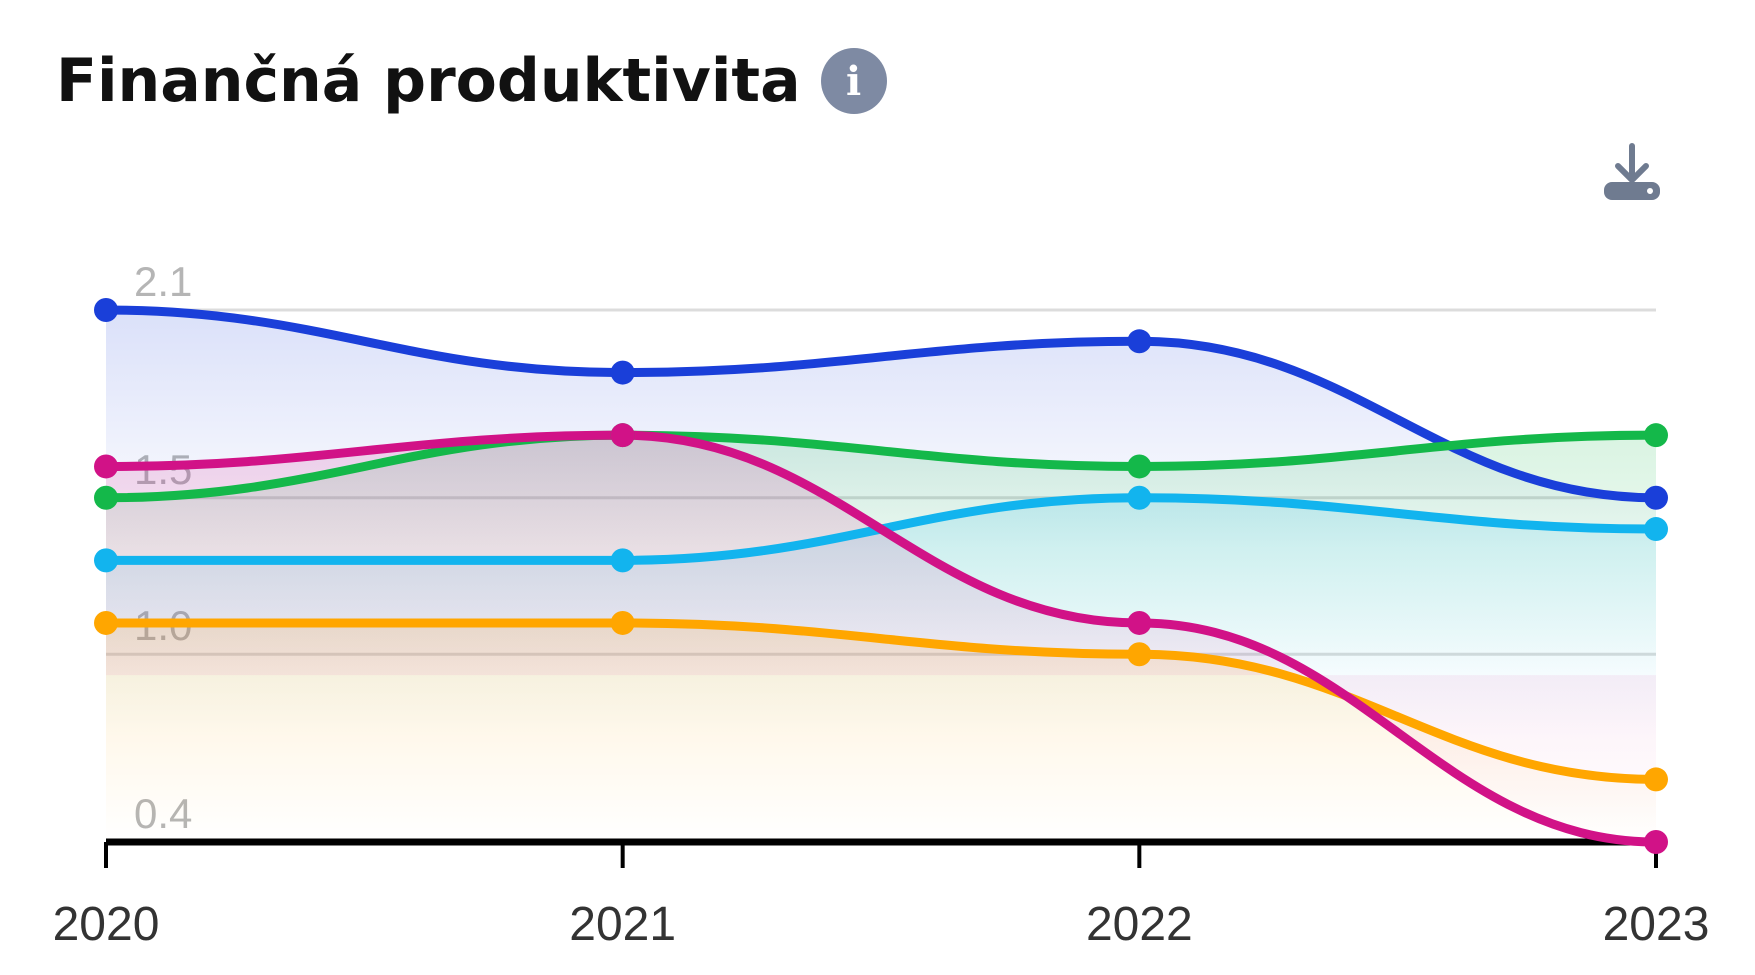 The height and width of the screenshot is (975, 1755). What do you see at coordinates (622, 924) in the screenshot?
I see `x-tick-label: 2021` at bounding box center [622, 924].